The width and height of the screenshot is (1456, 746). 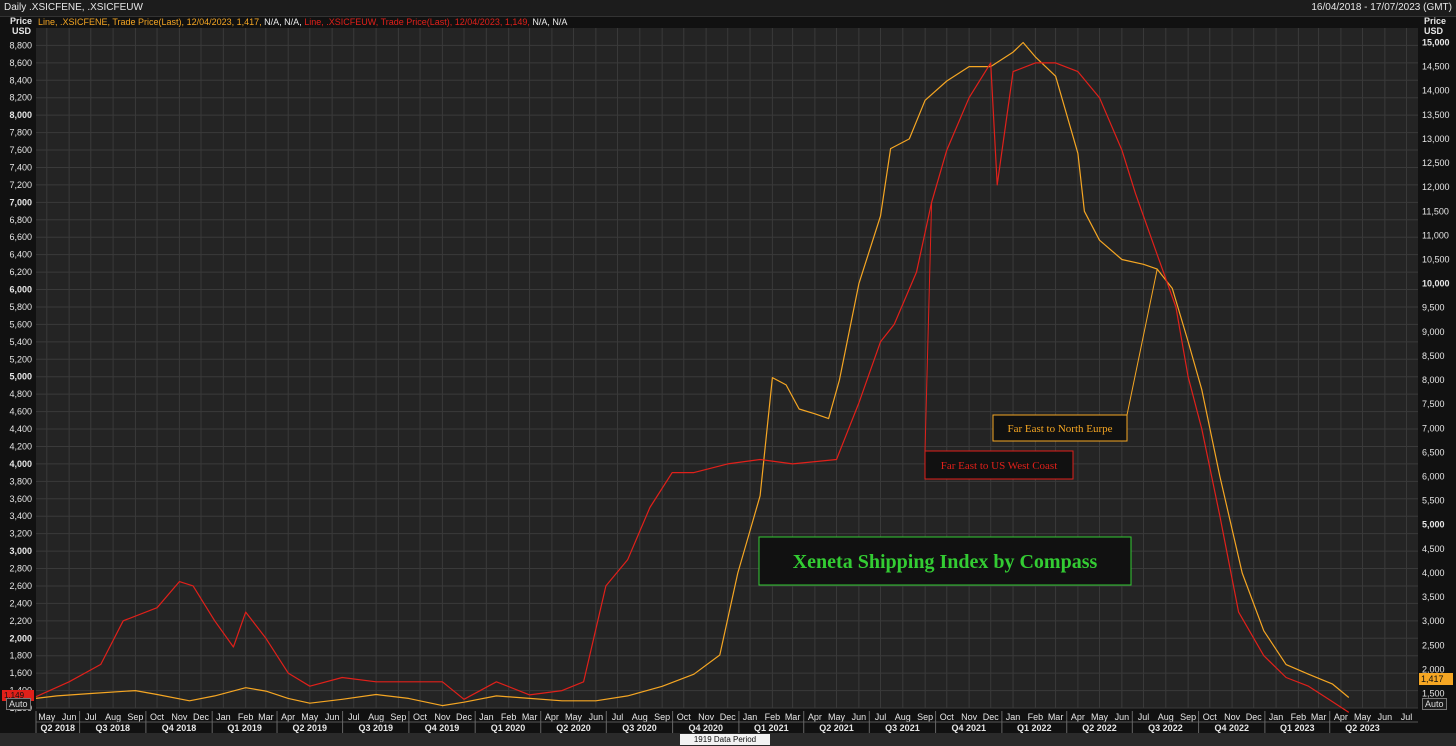 I want to click on quarter-label: Q2 2023, so click(x=1362, y=728).